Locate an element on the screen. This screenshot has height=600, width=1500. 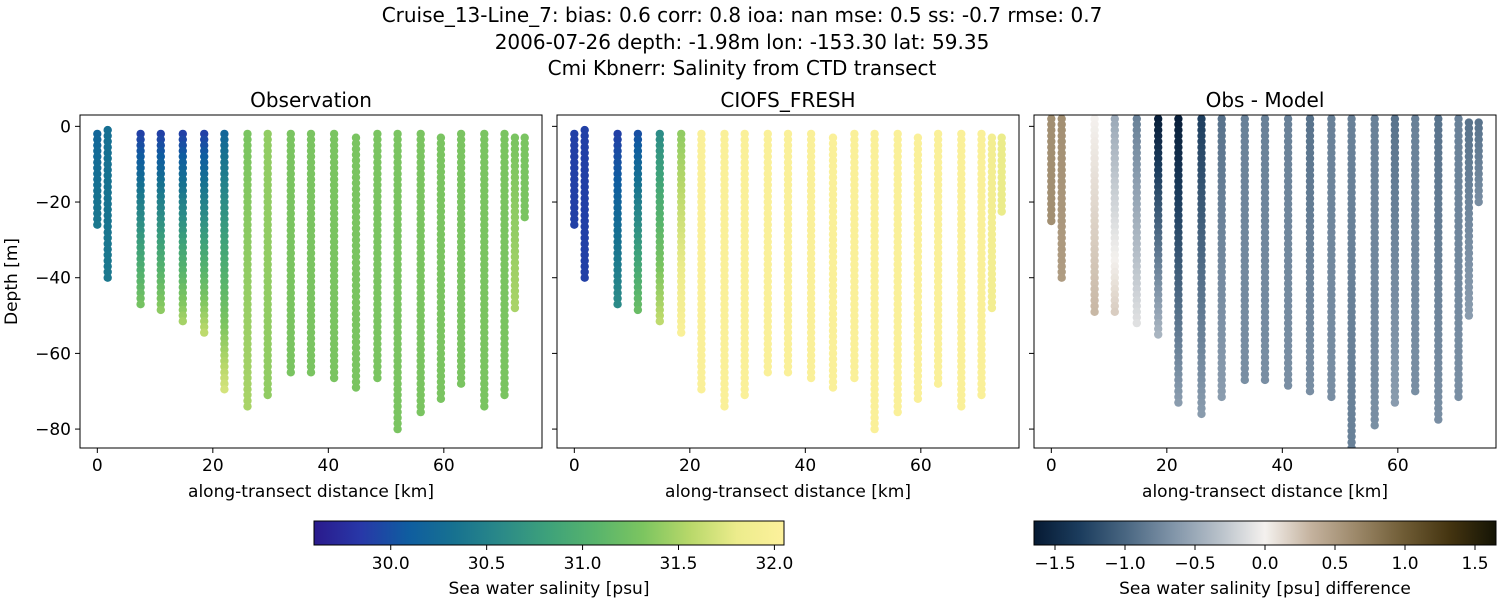
colorbar-label: Sea water salinity [psu] is located at coordinates (549, 589).